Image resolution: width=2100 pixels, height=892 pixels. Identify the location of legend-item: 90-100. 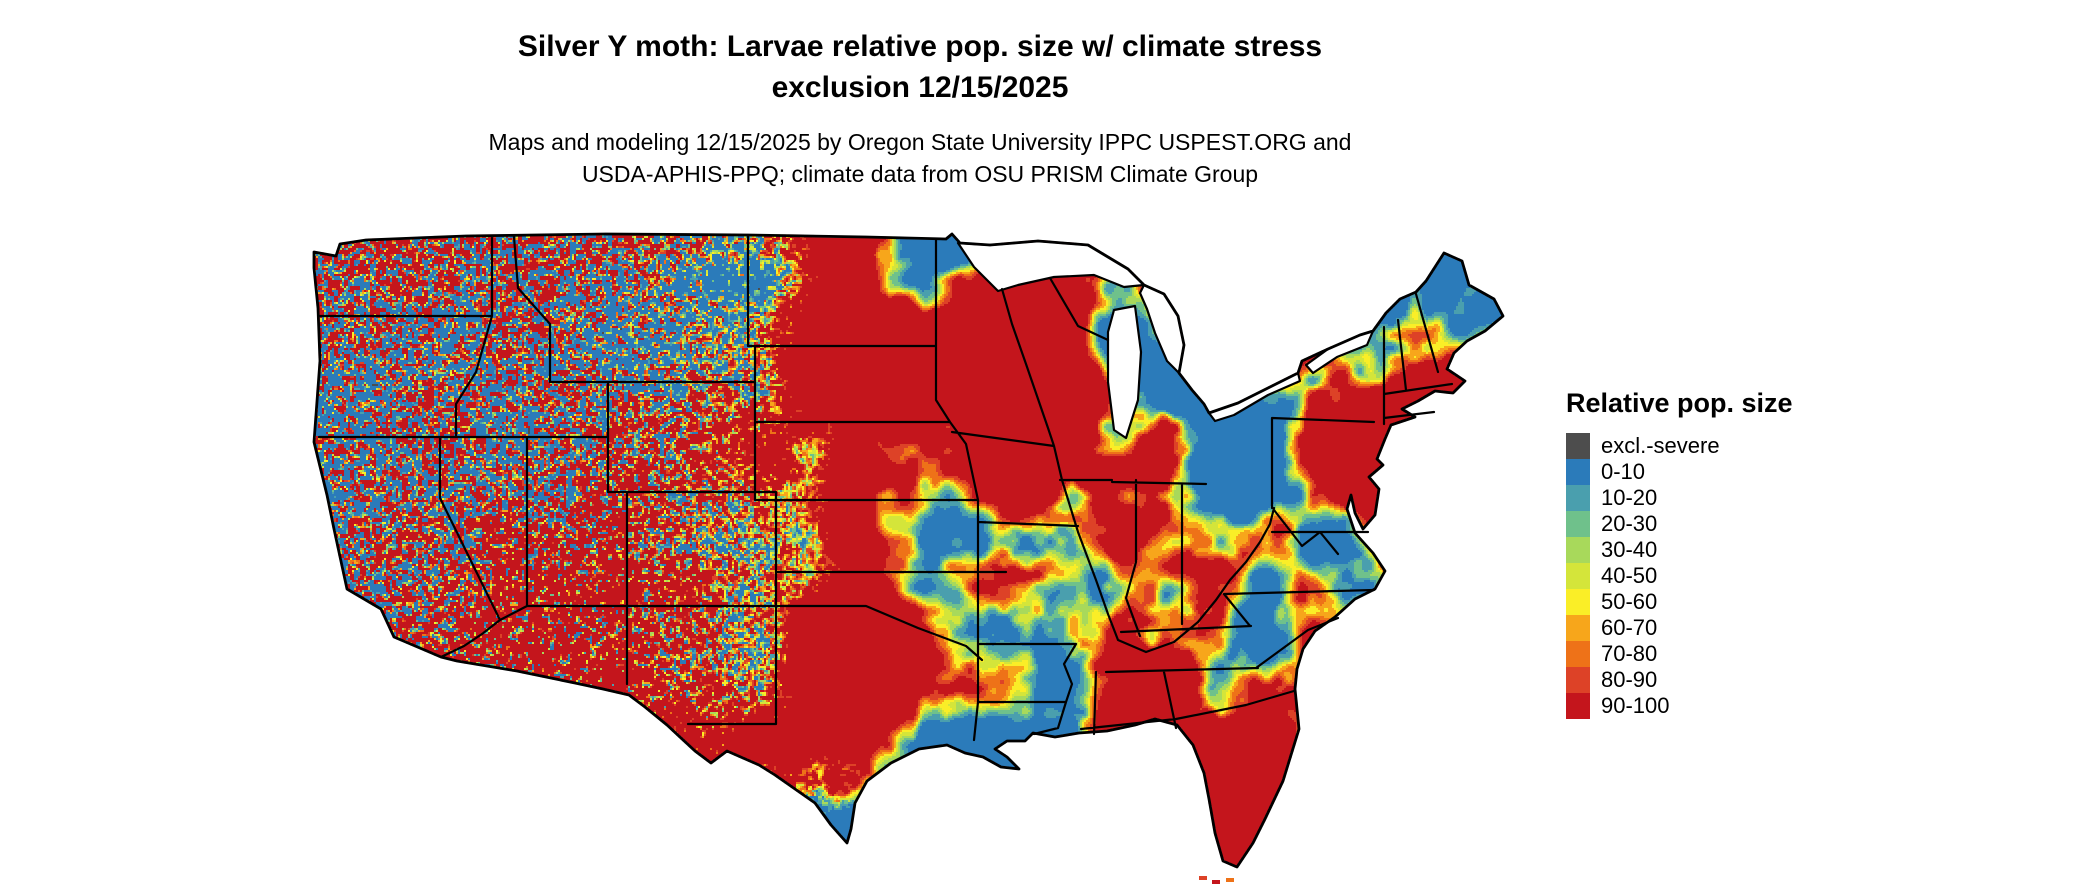
(1726, 706).